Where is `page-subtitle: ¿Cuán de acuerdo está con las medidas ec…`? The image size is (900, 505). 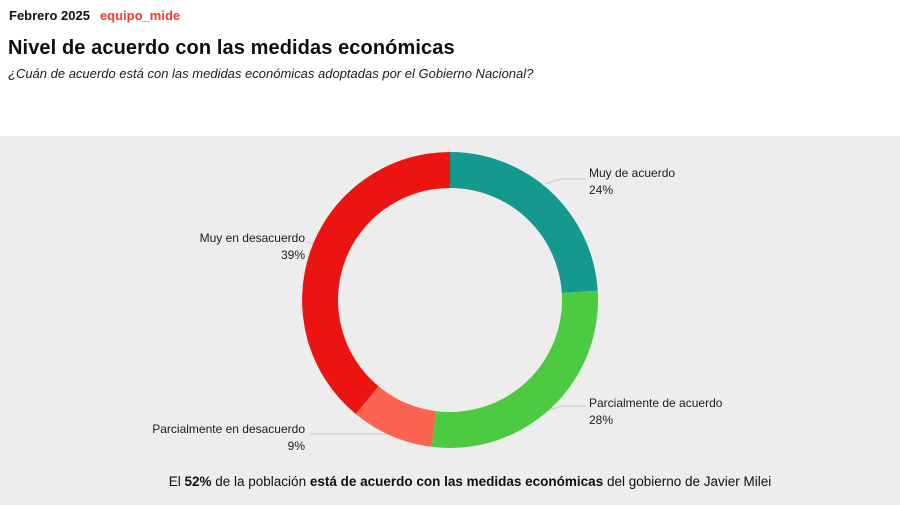 page-subtitle: ¿Cuán de acuerdo está con las medidas ec… is located at coordinates (271, 73).